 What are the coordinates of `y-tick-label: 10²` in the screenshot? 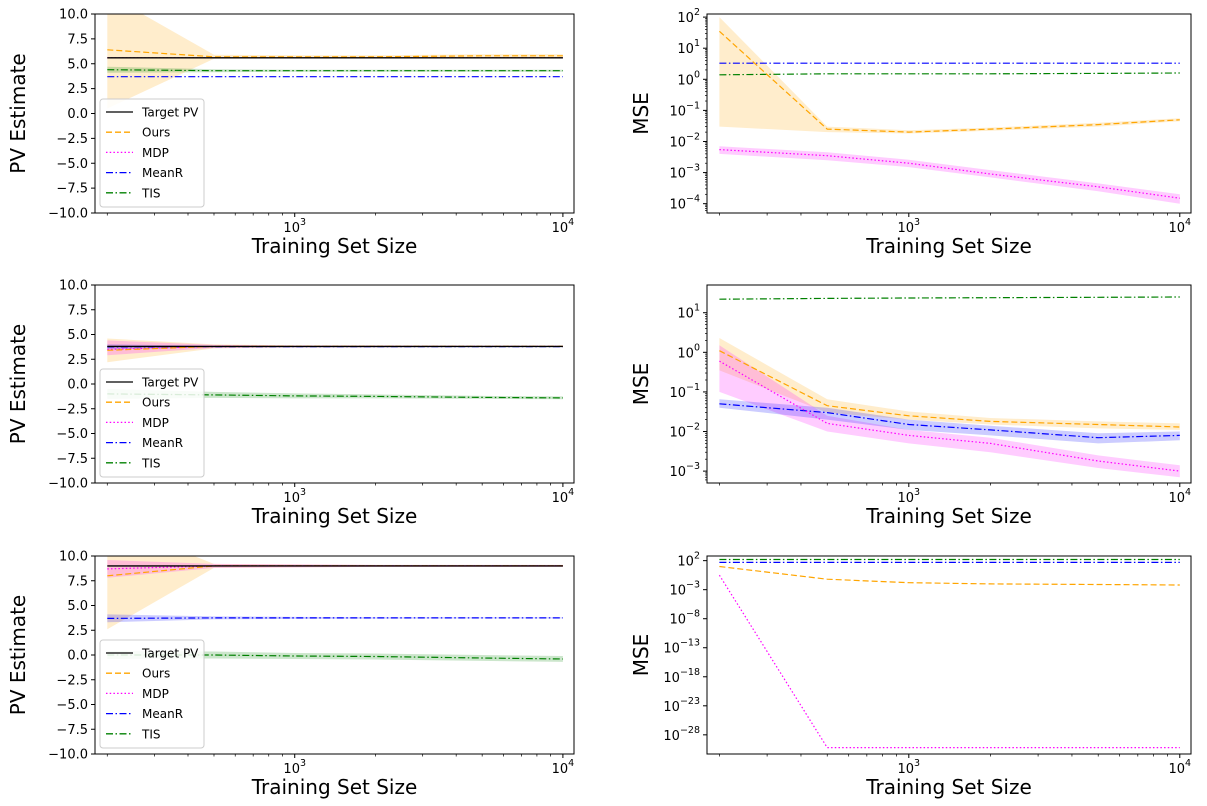 It's located at (688, 560).